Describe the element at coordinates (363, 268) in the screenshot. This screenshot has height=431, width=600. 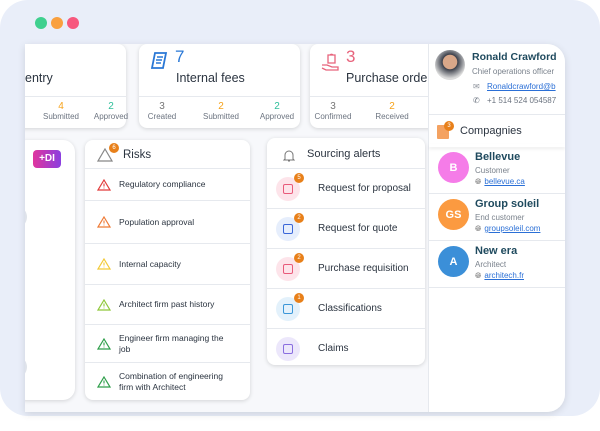
I see `alert-label: Purchase requisition` at that location.